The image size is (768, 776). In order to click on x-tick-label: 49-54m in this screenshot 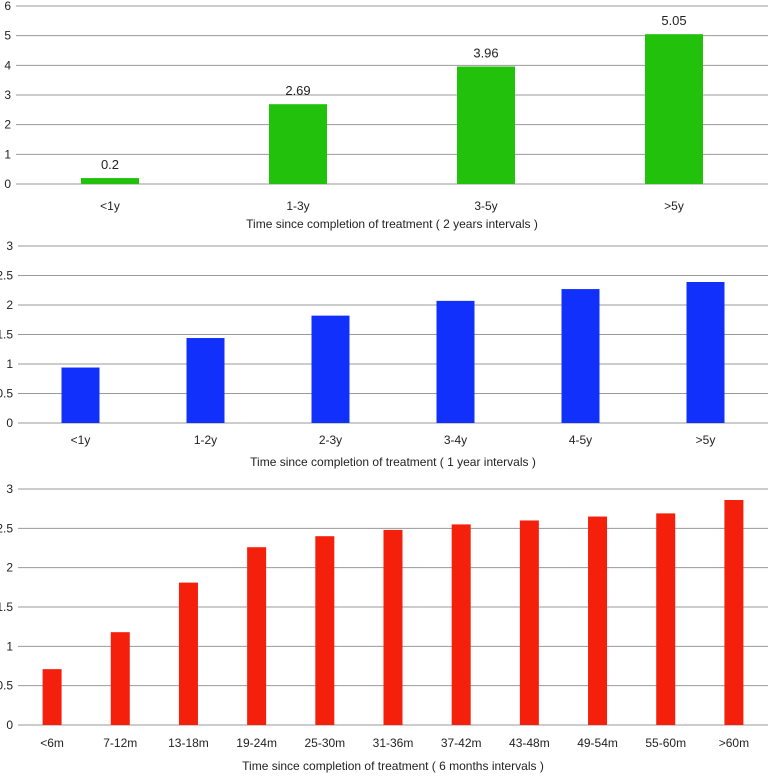, I will do `click(597, 743)`.